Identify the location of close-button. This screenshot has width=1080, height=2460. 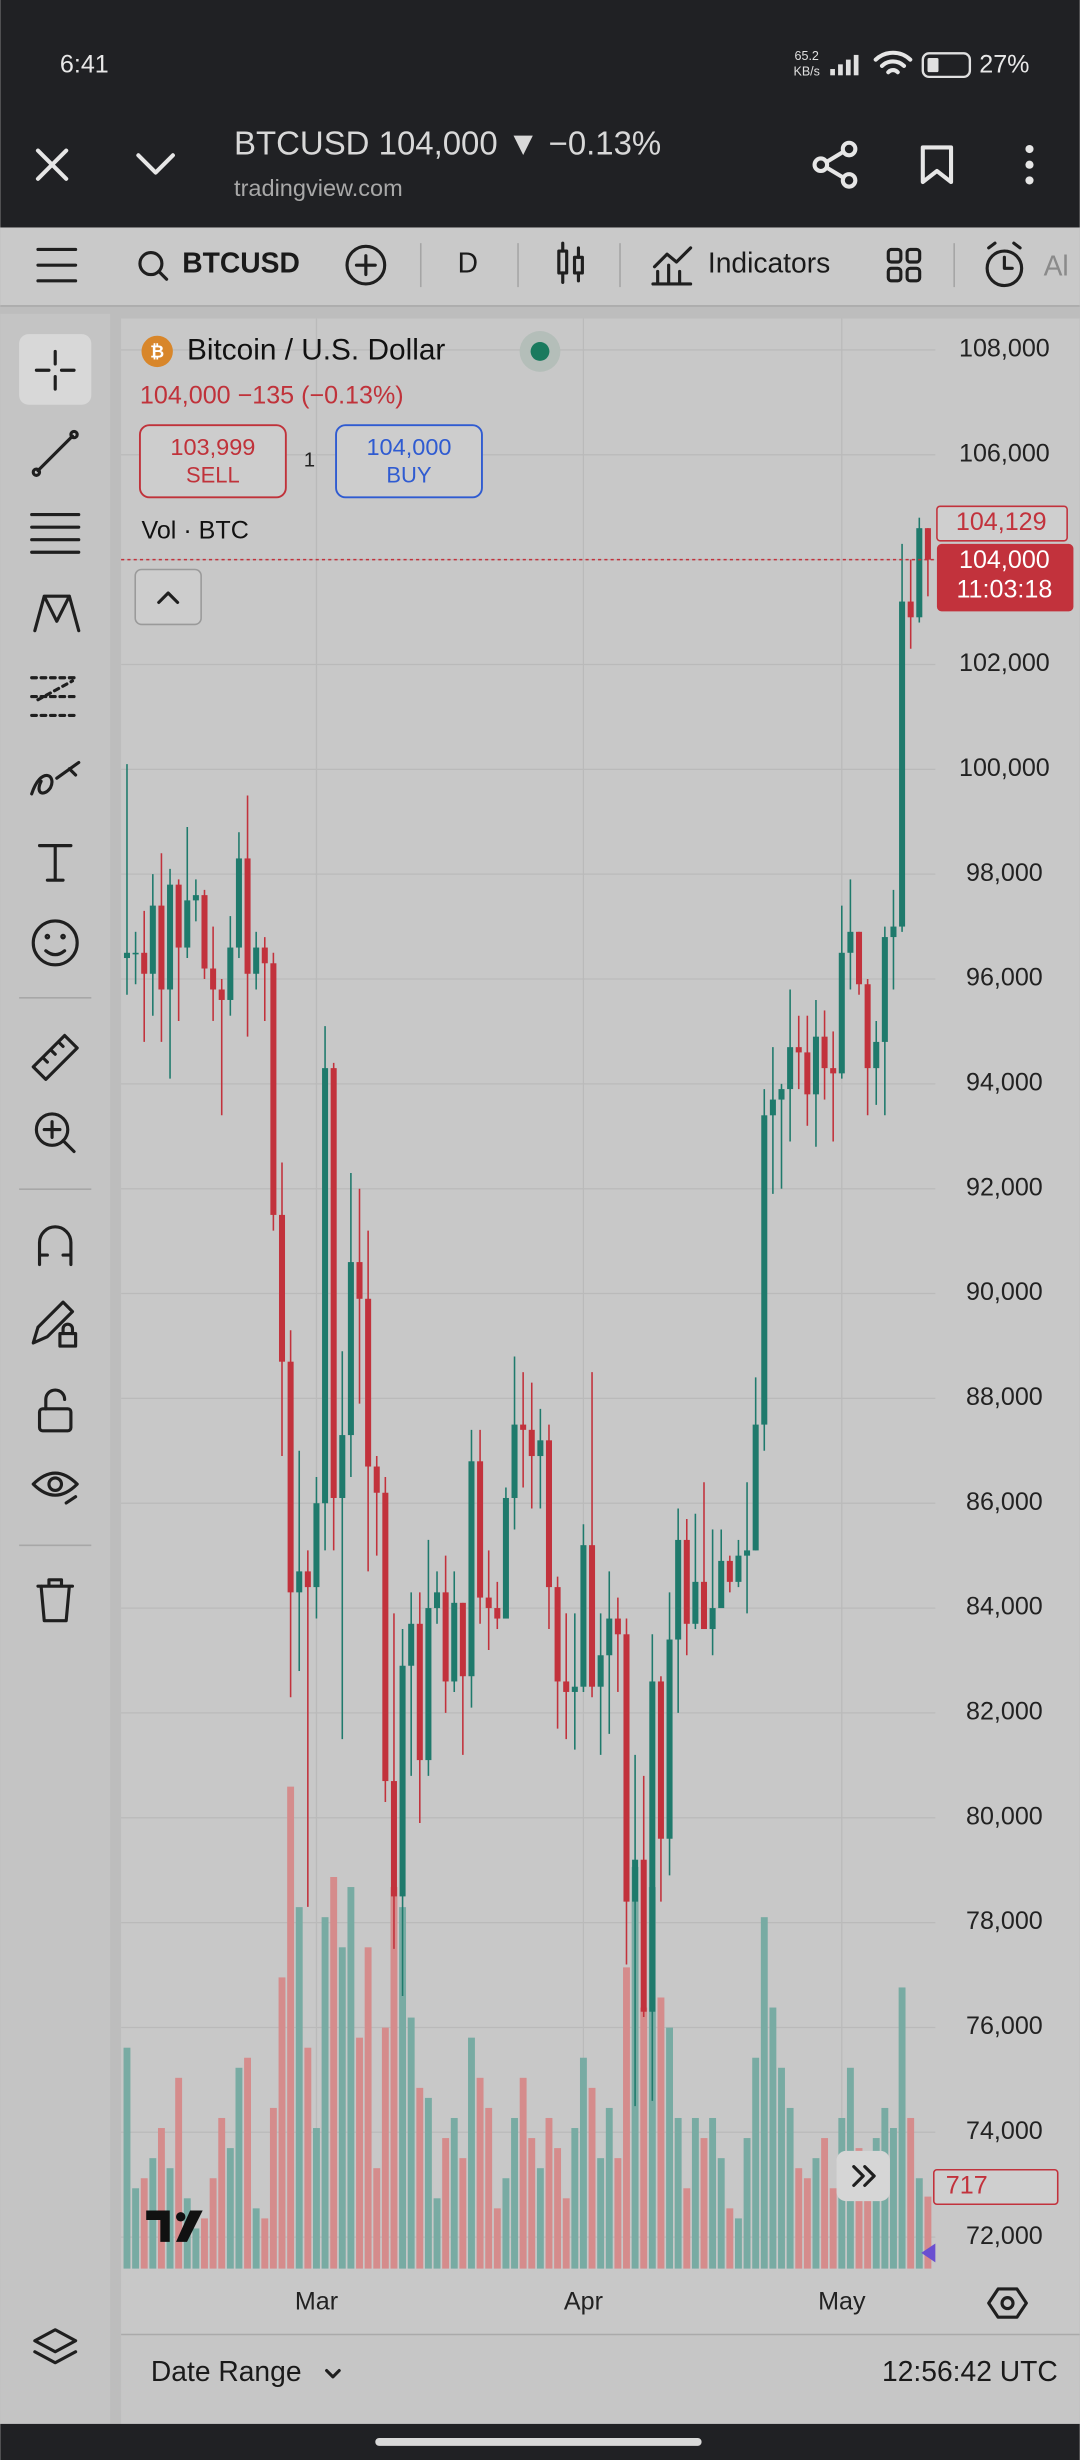
(52, 164).